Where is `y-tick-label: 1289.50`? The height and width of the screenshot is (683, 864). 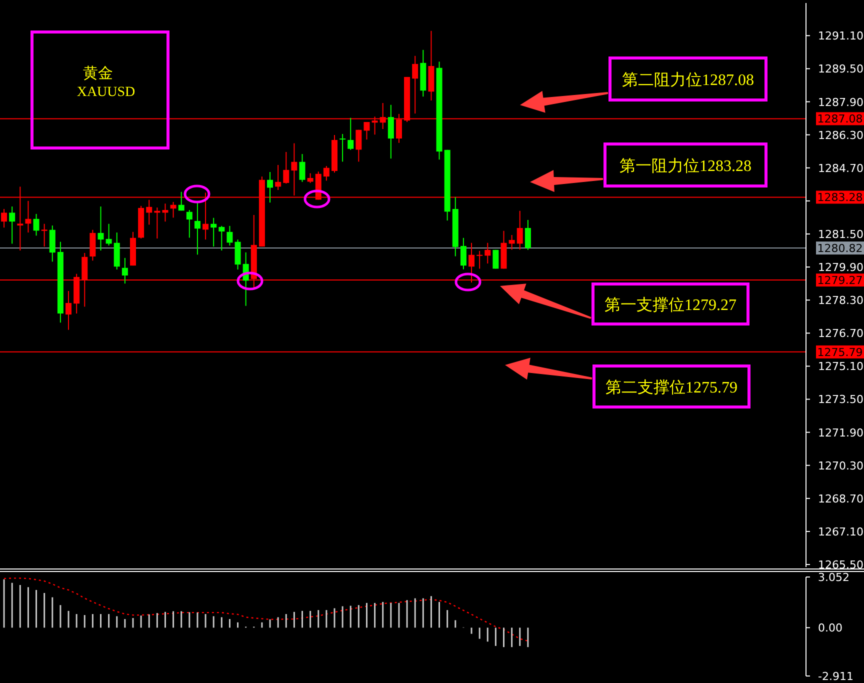 y-tick-label: 1289.50 is located at coordinates (841, 69).